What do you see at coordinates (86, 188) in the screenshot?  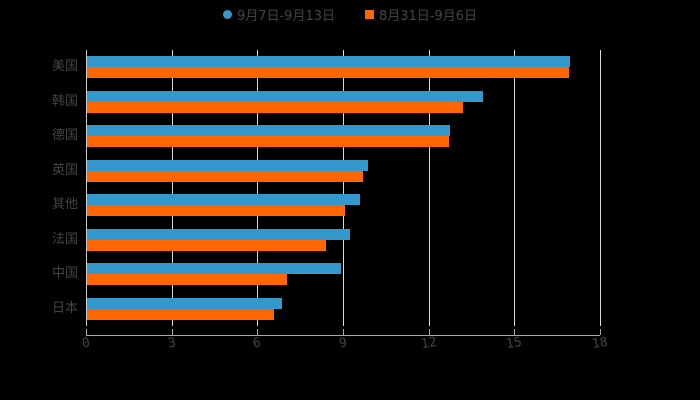 I see `y-axis-line` at bounding box center [86, 188].